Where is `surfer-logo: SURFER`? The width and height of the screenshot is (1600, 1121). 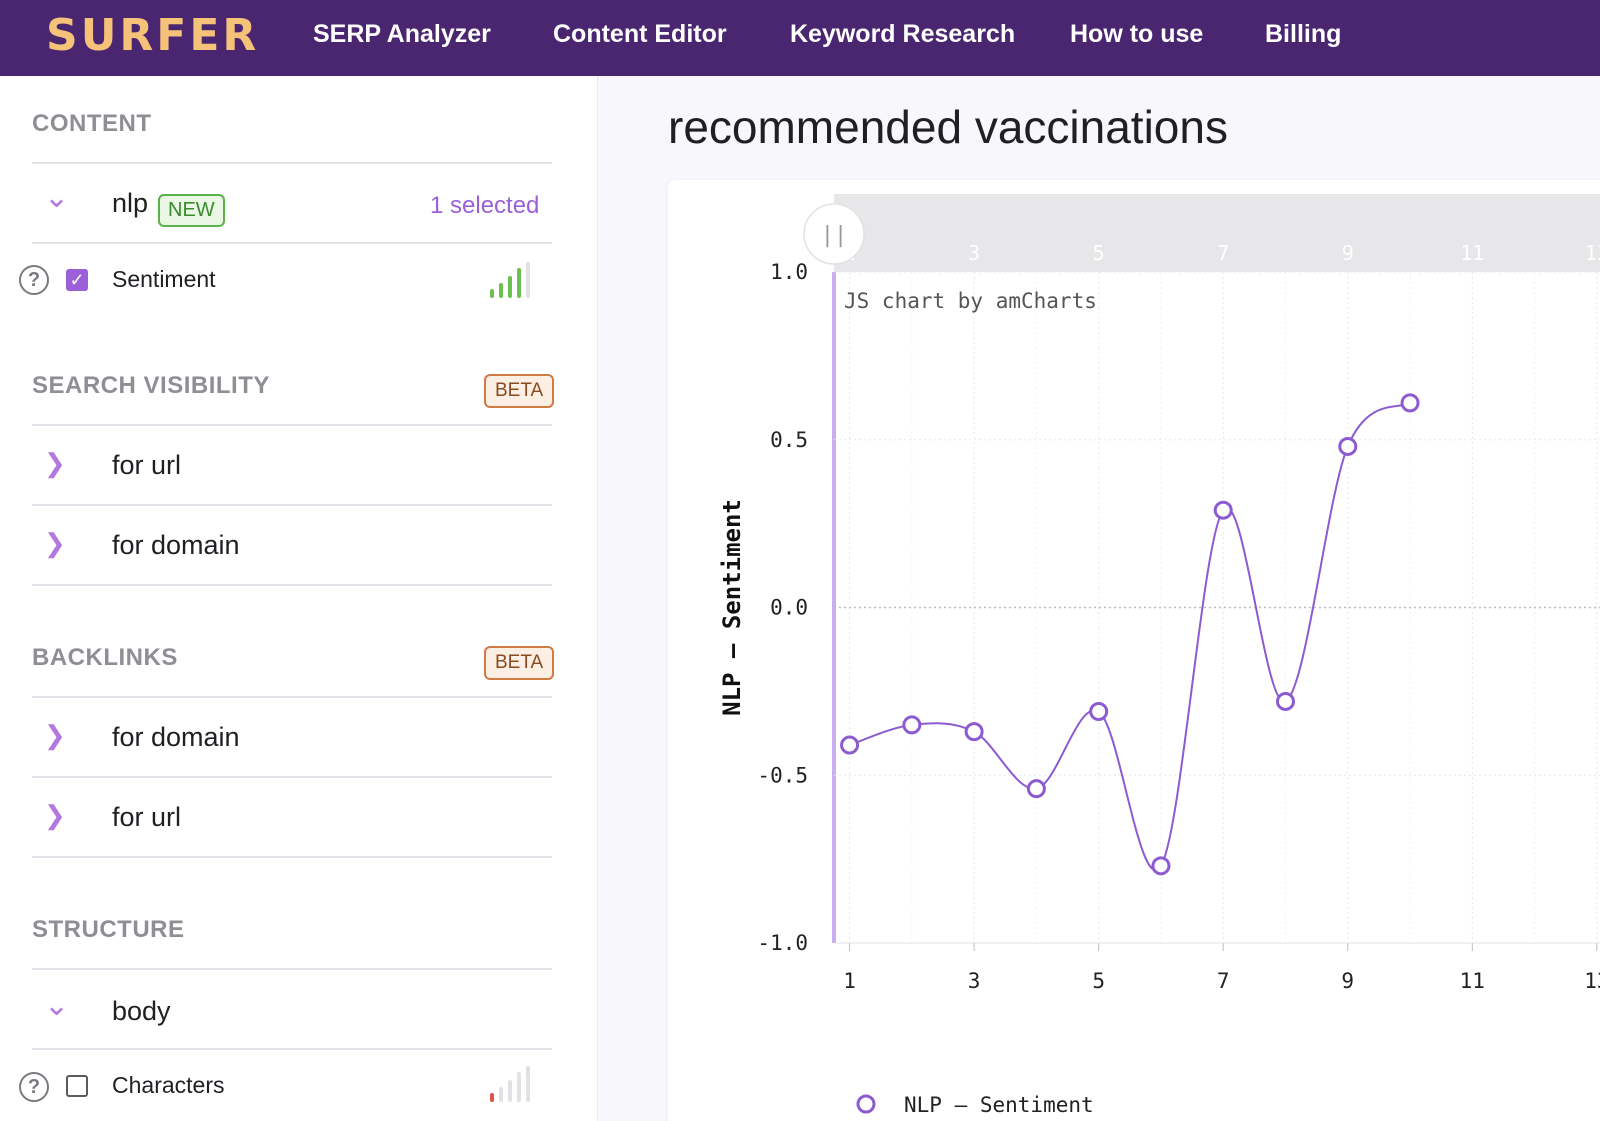
surfer-logo: SURFER is located at coordinates (153, 35).